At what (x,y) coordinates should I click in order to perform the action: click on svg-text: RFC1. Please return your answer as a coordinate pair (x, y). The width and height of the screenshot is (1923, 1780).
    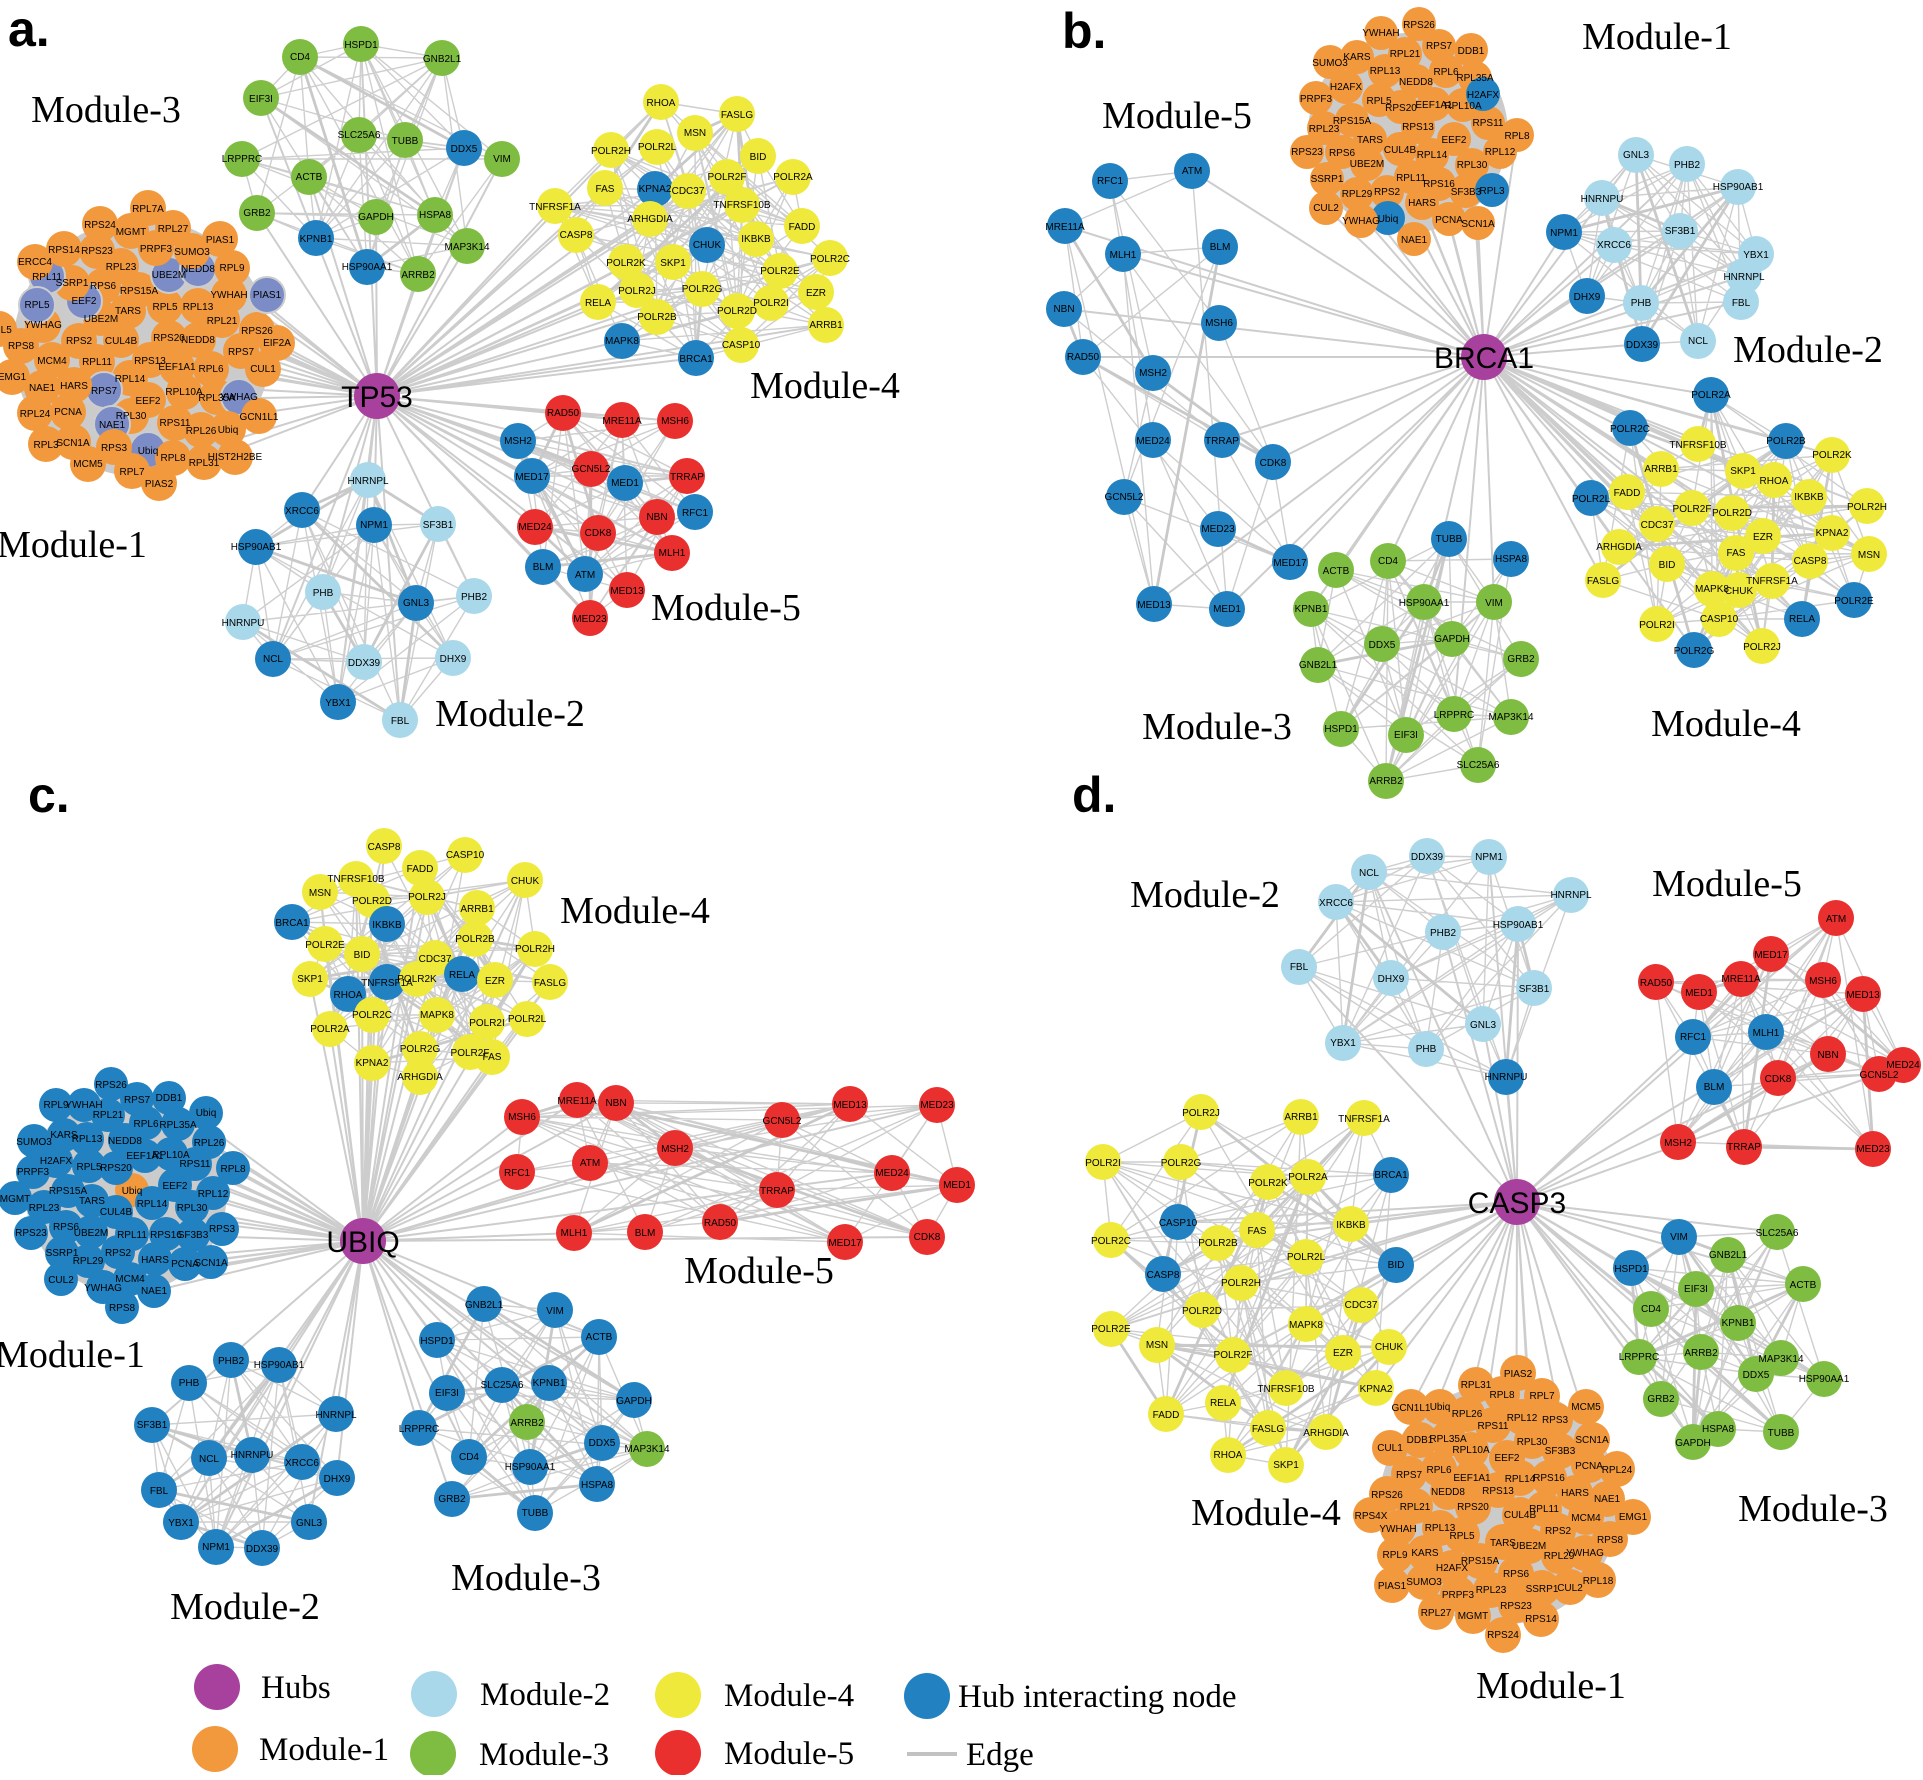
    Looking at the image, I should click on (1110, 181).